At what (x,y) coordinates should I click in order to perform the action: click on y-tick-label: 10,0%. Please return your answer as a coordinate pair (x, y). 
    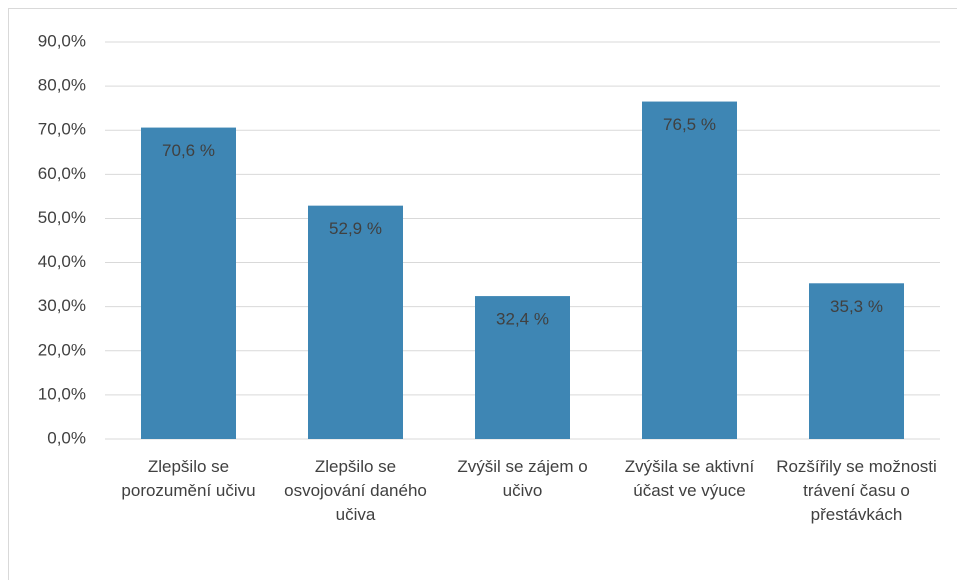
    Looking at the image, I should click on (62, 393).